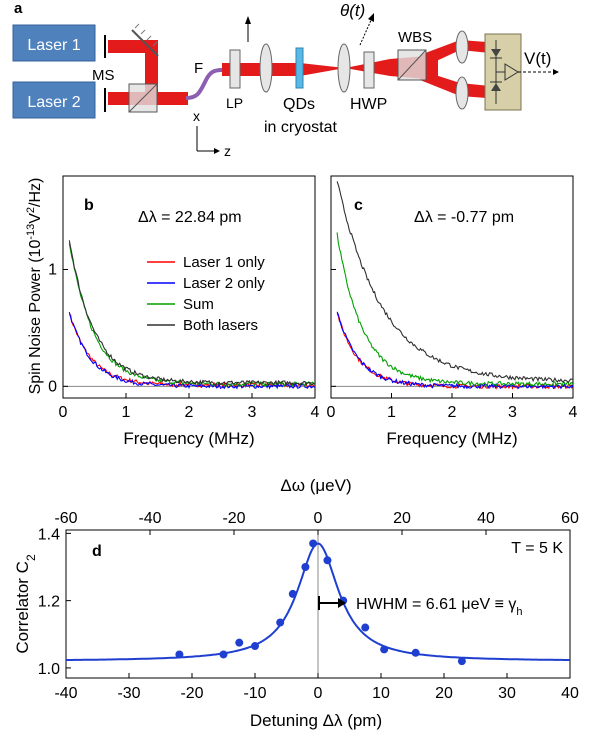  I want to click on beam-main, so click(330, 67).